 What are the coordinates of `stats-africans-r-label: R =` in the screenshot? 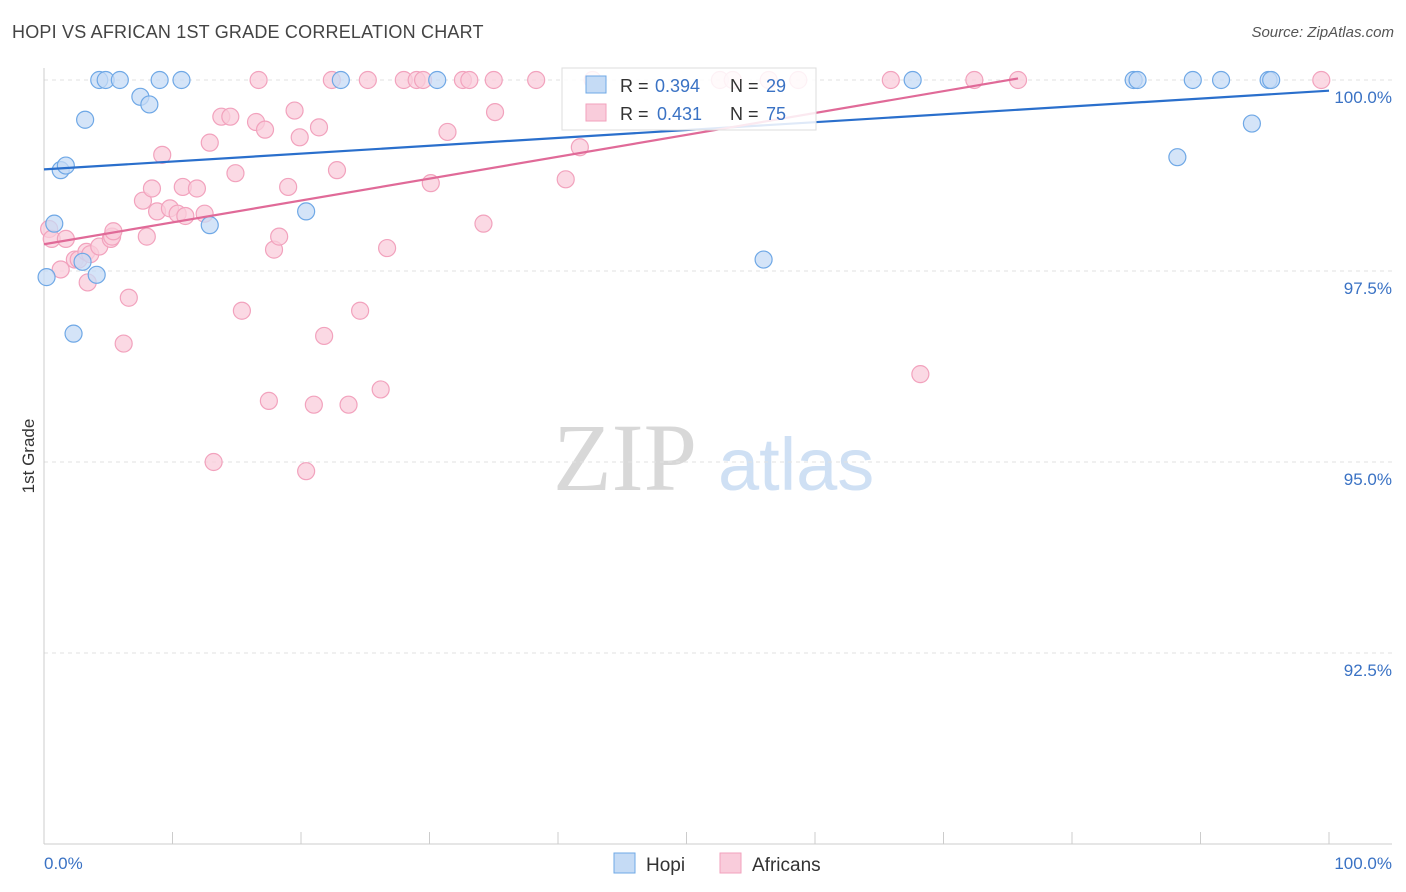 It's located at (634, 114).